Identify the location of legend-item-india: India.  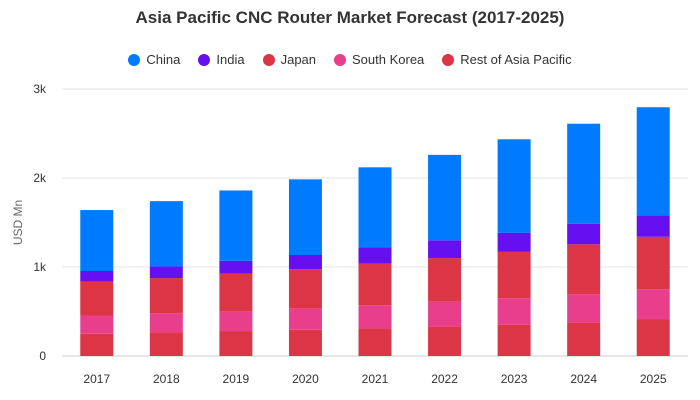
(221, 59).